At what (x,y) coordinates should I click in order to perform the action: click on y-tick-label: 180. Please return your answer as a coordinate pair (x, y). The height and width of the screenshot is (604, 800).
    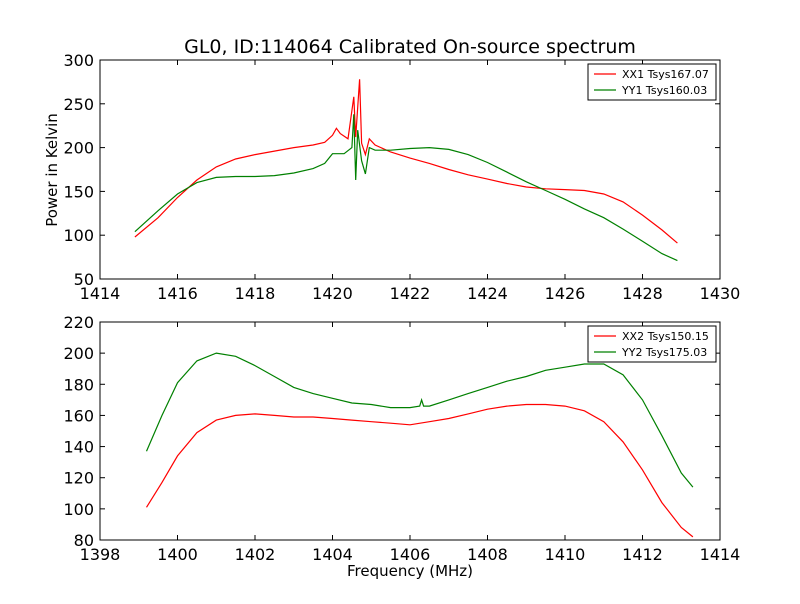
    Looking at the image, I should click on (78, 384).